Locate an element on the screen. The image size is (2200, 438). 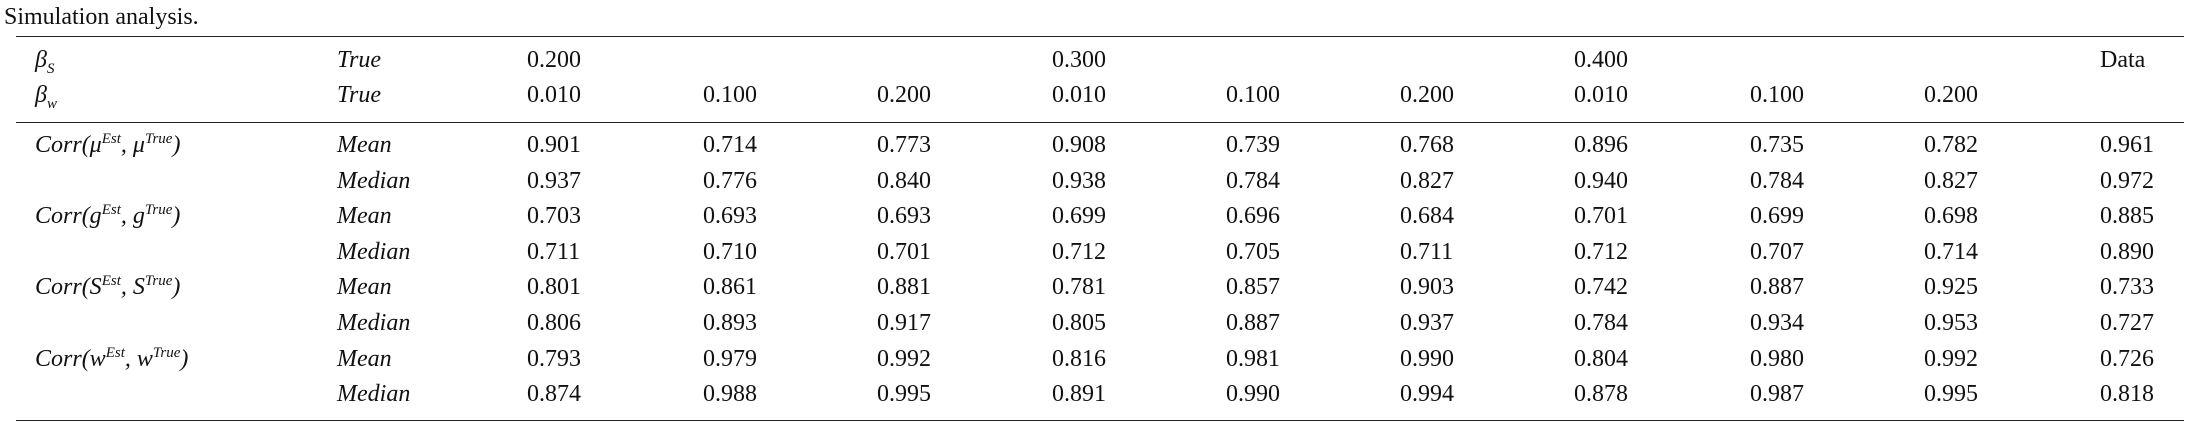
cell: 0.818 is located at coordinates (2127, 394).